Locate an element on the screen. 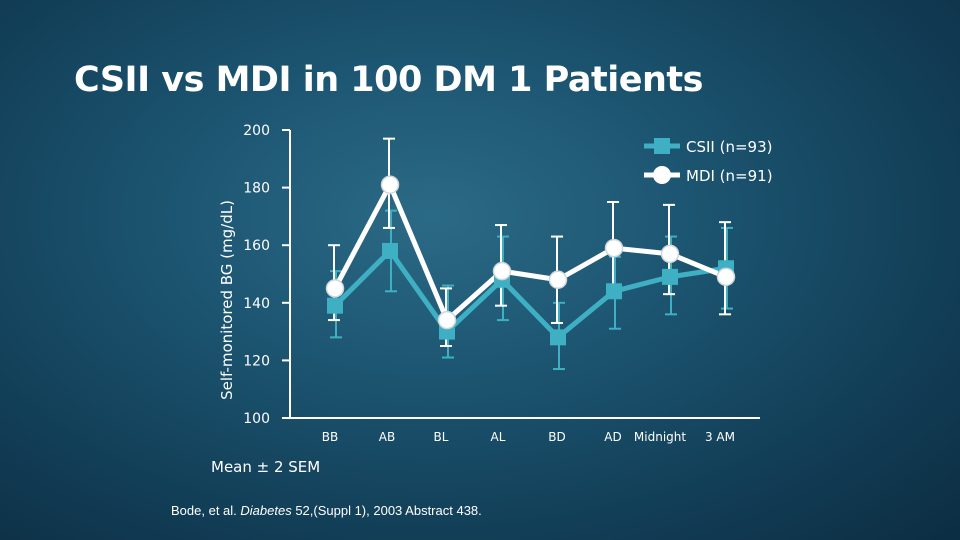 This screenshot has width=960, height=540. x-tick-label: BD is located at coordinates (556, 437).